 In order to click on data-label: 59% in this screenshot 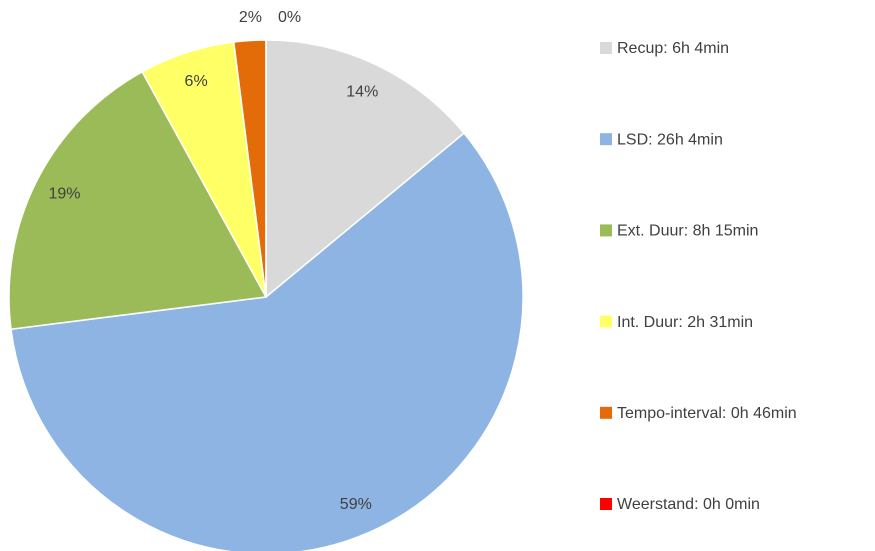, I will do `click(356, 504)`.